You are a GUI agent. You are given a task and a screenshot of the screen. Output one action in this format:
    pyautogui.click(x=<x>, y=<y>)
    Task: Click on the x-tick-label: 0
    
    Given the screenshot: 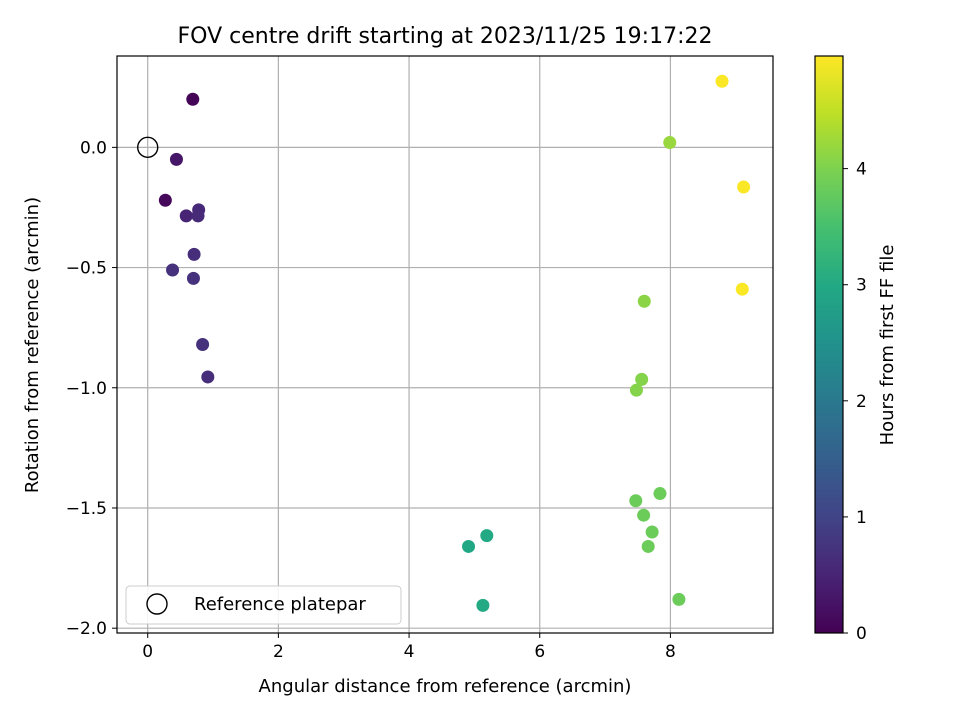 What is the action you would take?
    pyautogui.click(x=147, y=652)
    